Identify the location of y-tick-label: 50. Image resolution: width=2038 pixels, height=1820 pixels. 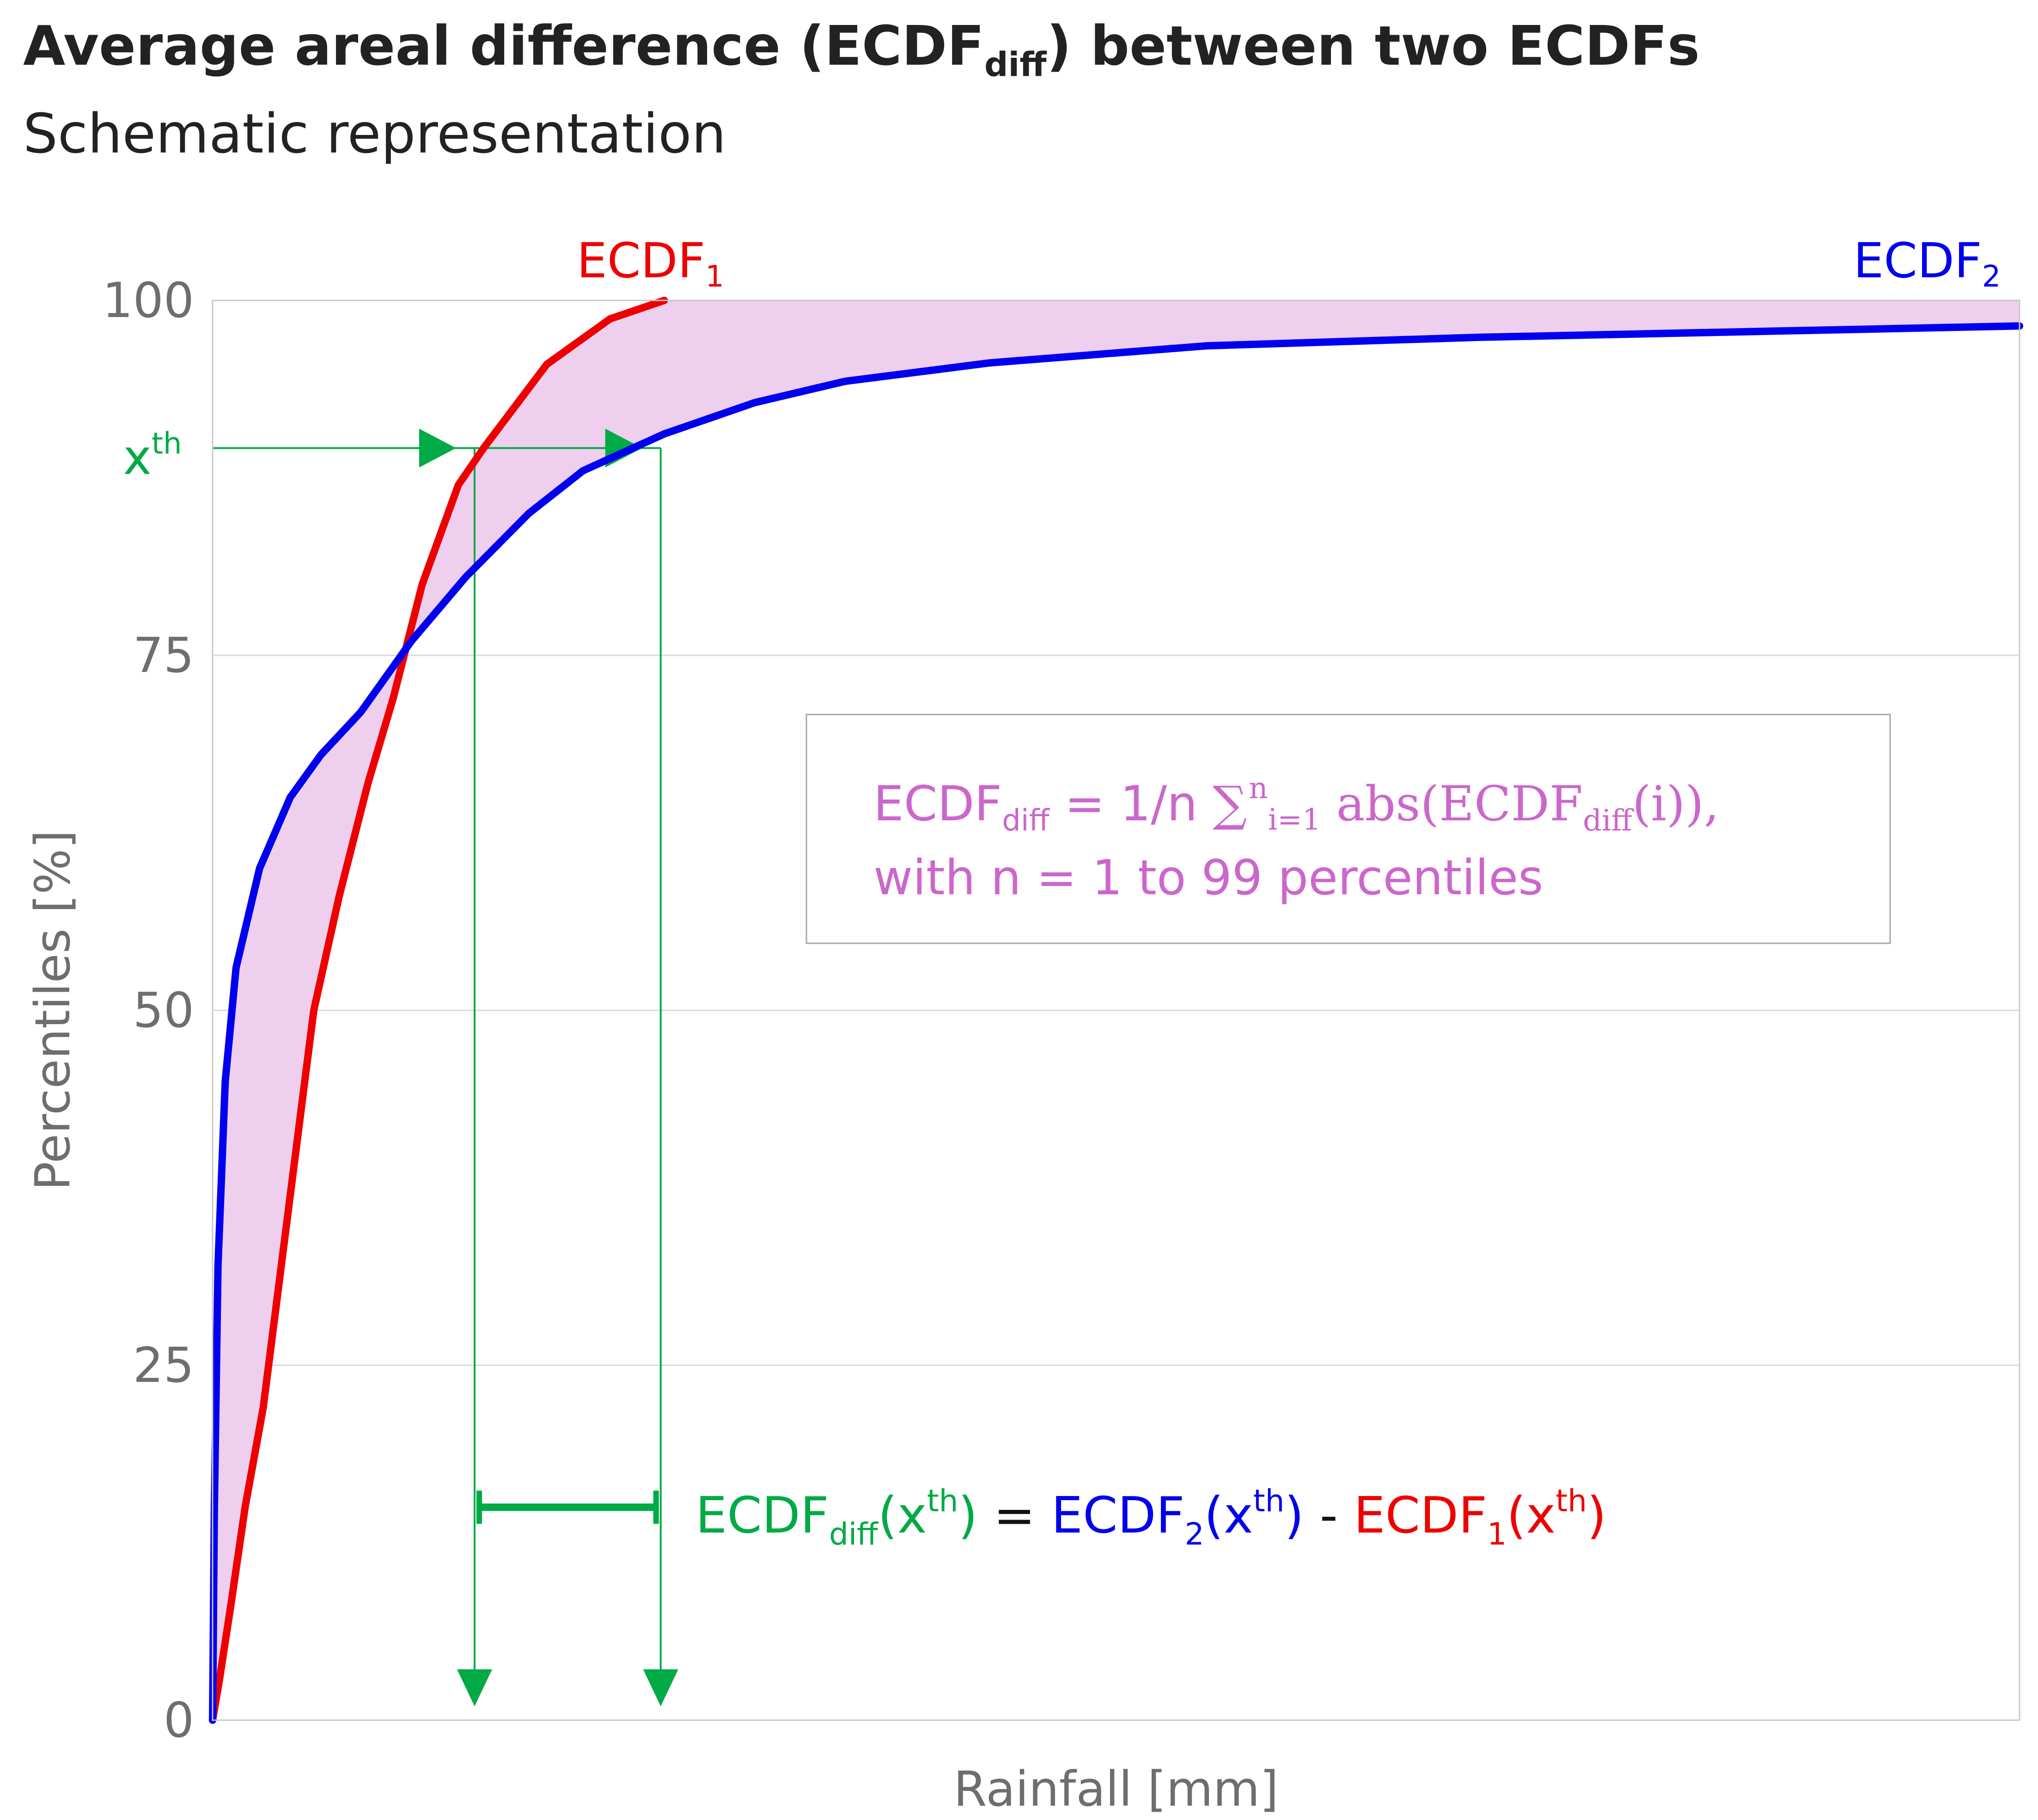
(163, 1010).